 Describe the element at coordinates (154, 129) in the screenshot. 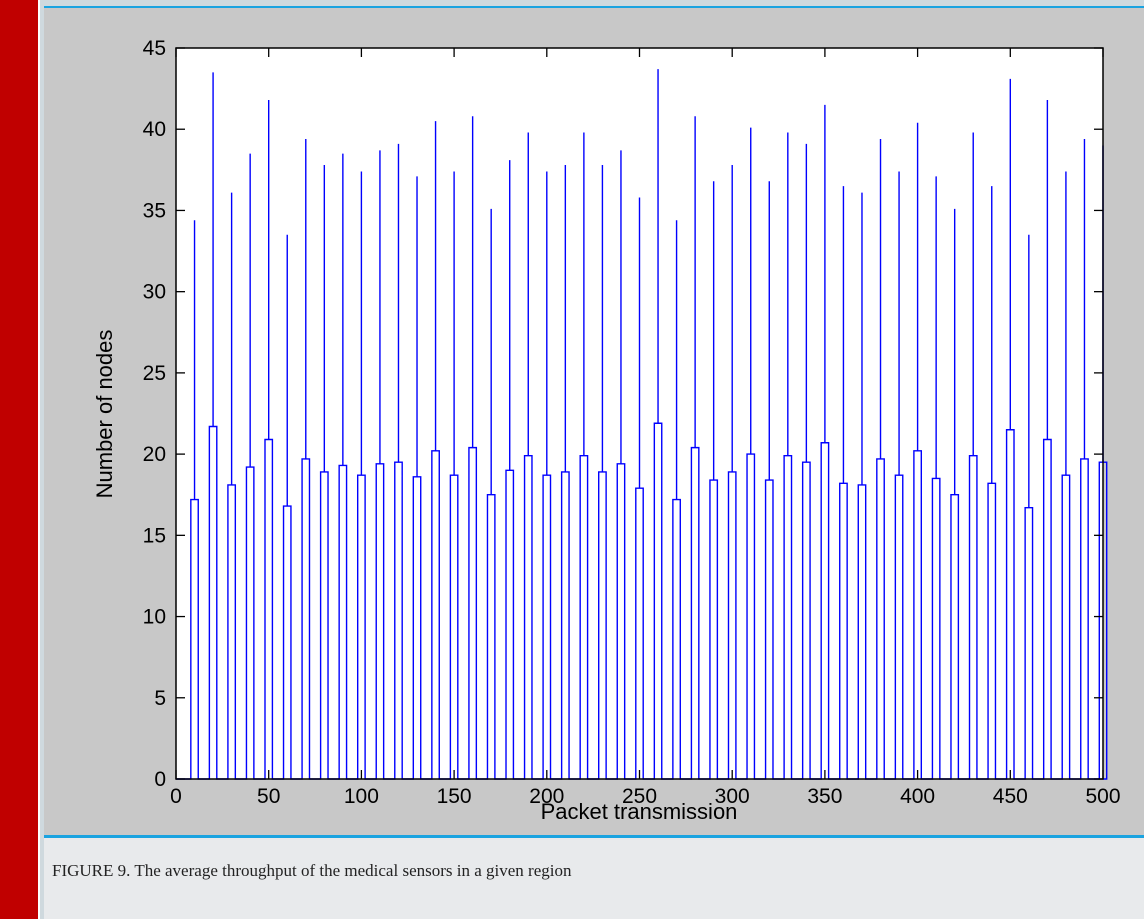

I see `y-tick-label: 40` at that location.